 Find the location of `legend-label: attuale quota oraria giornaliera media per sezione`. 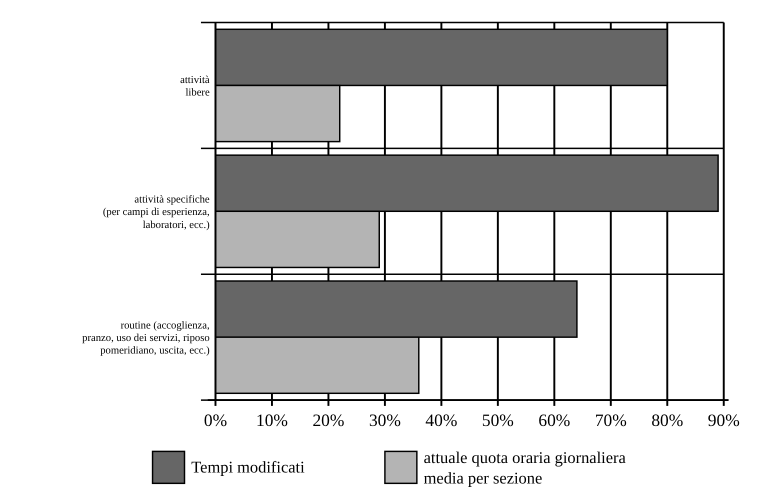

legend-label: attuale quota oraria giornaliera media per sezione is located at coordinates (525, 468).